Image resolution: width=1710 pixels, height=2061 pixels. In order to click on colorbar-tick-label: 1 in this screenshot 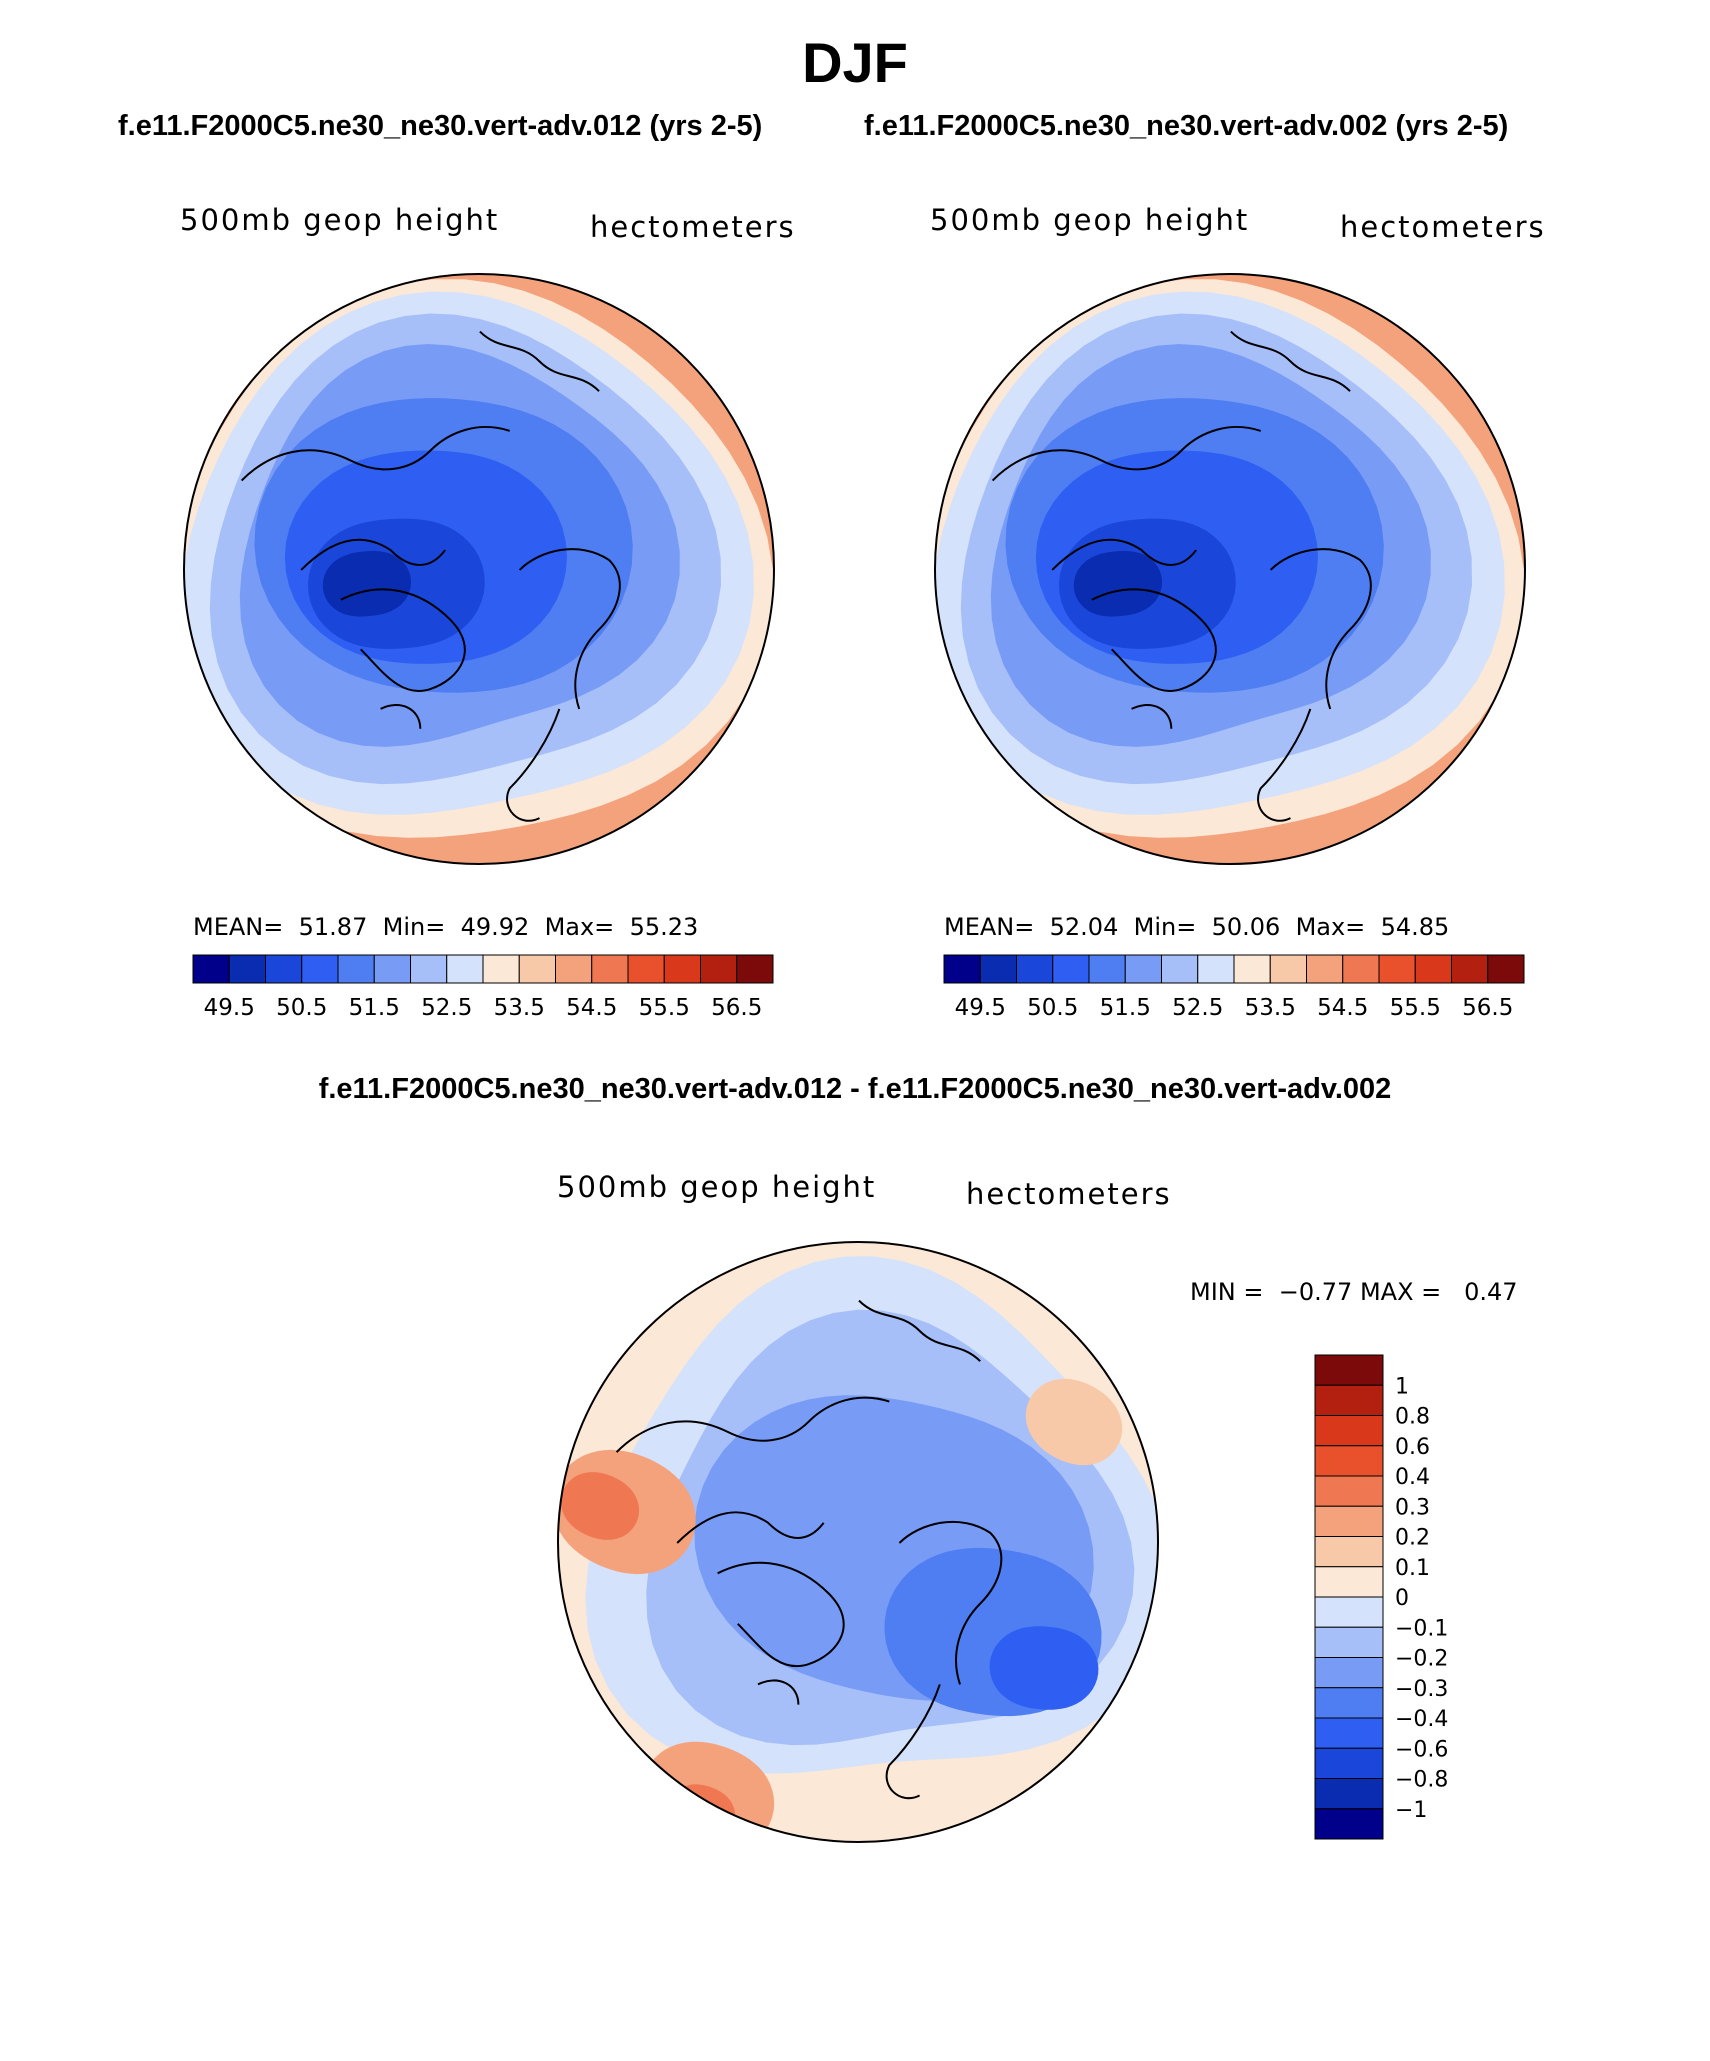, I will do `click(1402, 1386)`.